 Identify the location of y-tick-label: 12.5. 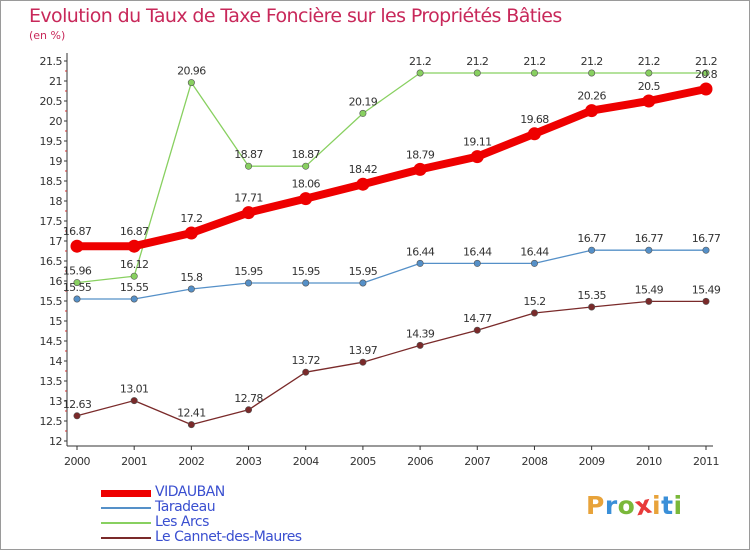
(51, 421).